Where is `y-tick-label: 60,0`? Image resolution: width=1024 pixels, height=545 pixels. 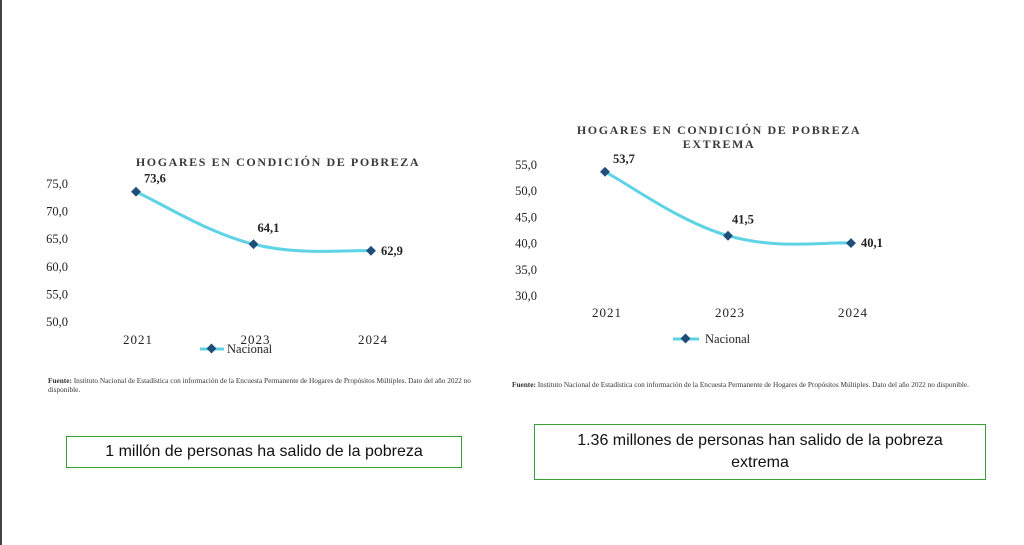 y-tick-label: 60,0 is located at coordinates (57, 267).